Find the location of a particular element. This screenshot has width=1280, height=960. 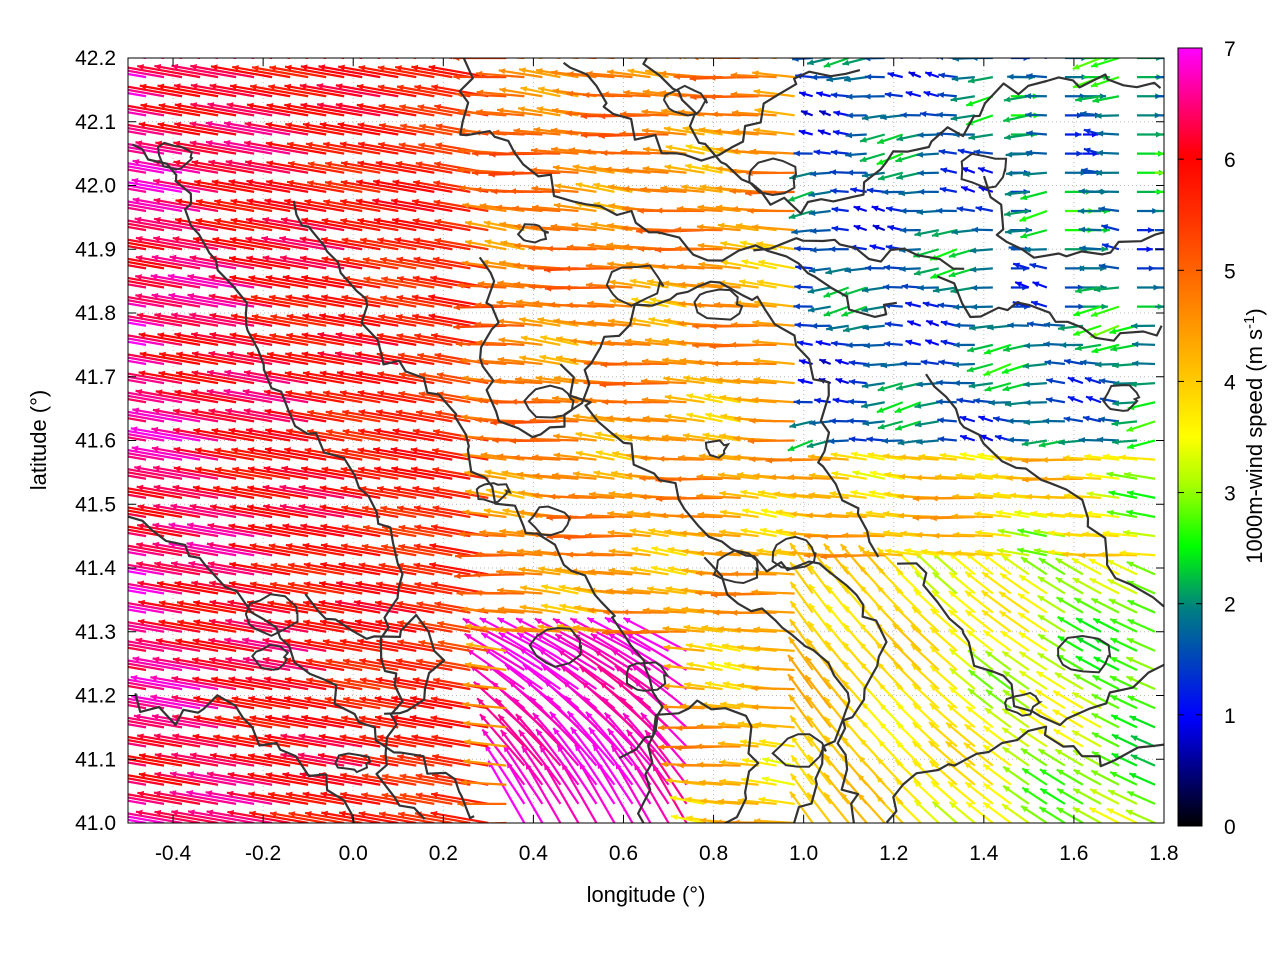

colorbar-label: 1000m-wind speed (m s-1) is located at coordinates (1254, 435).